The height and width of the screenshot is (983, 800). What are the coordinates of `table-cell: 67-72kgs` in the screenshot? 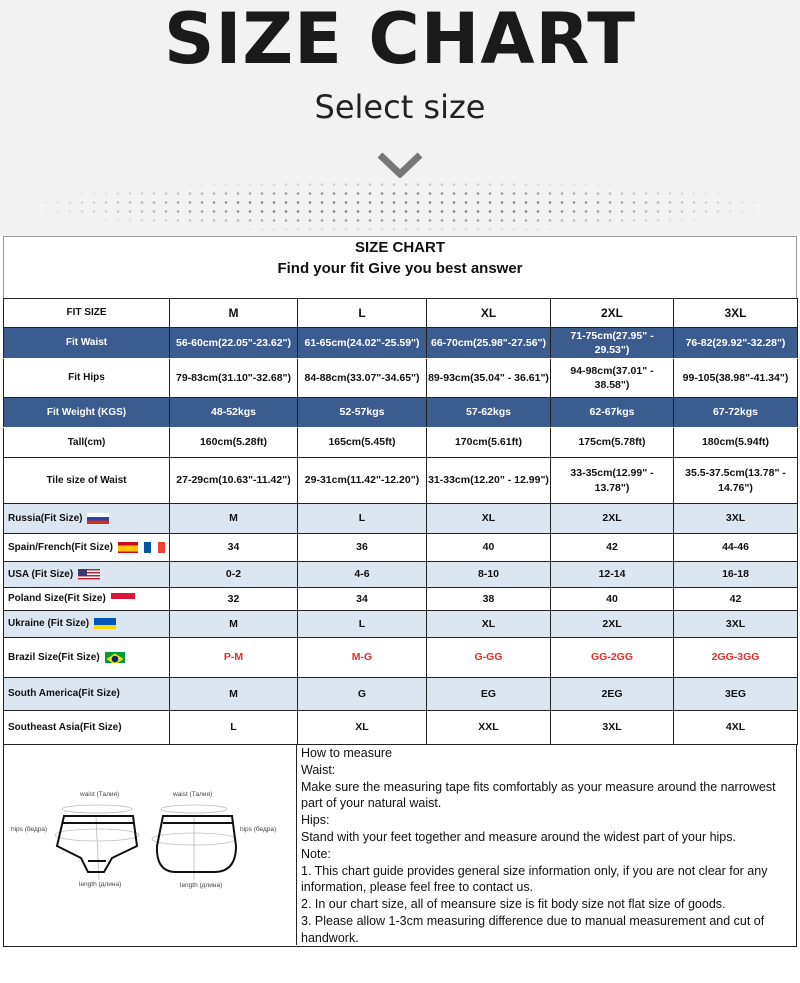 It's located at (735, 412).